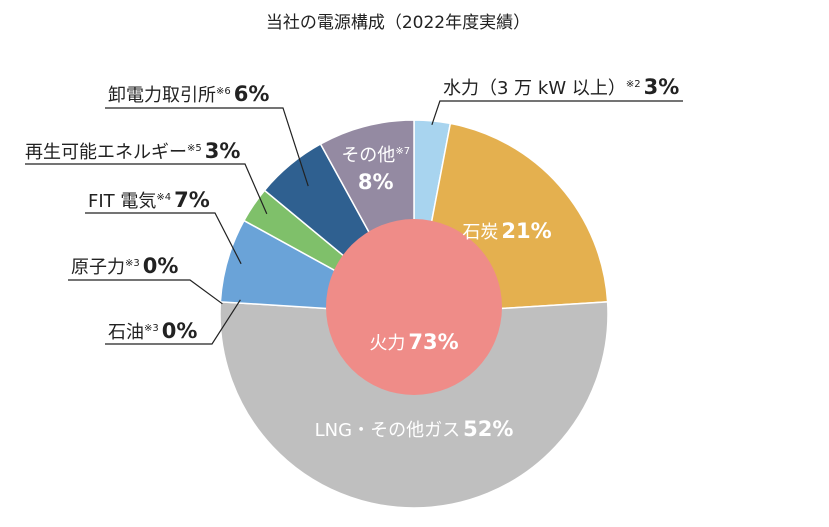 The image size is (829, 527). What do you see at coordinates (368, 155) in the screenshot?
I see `label-other-text: その他` at bounding box center [368, 155].